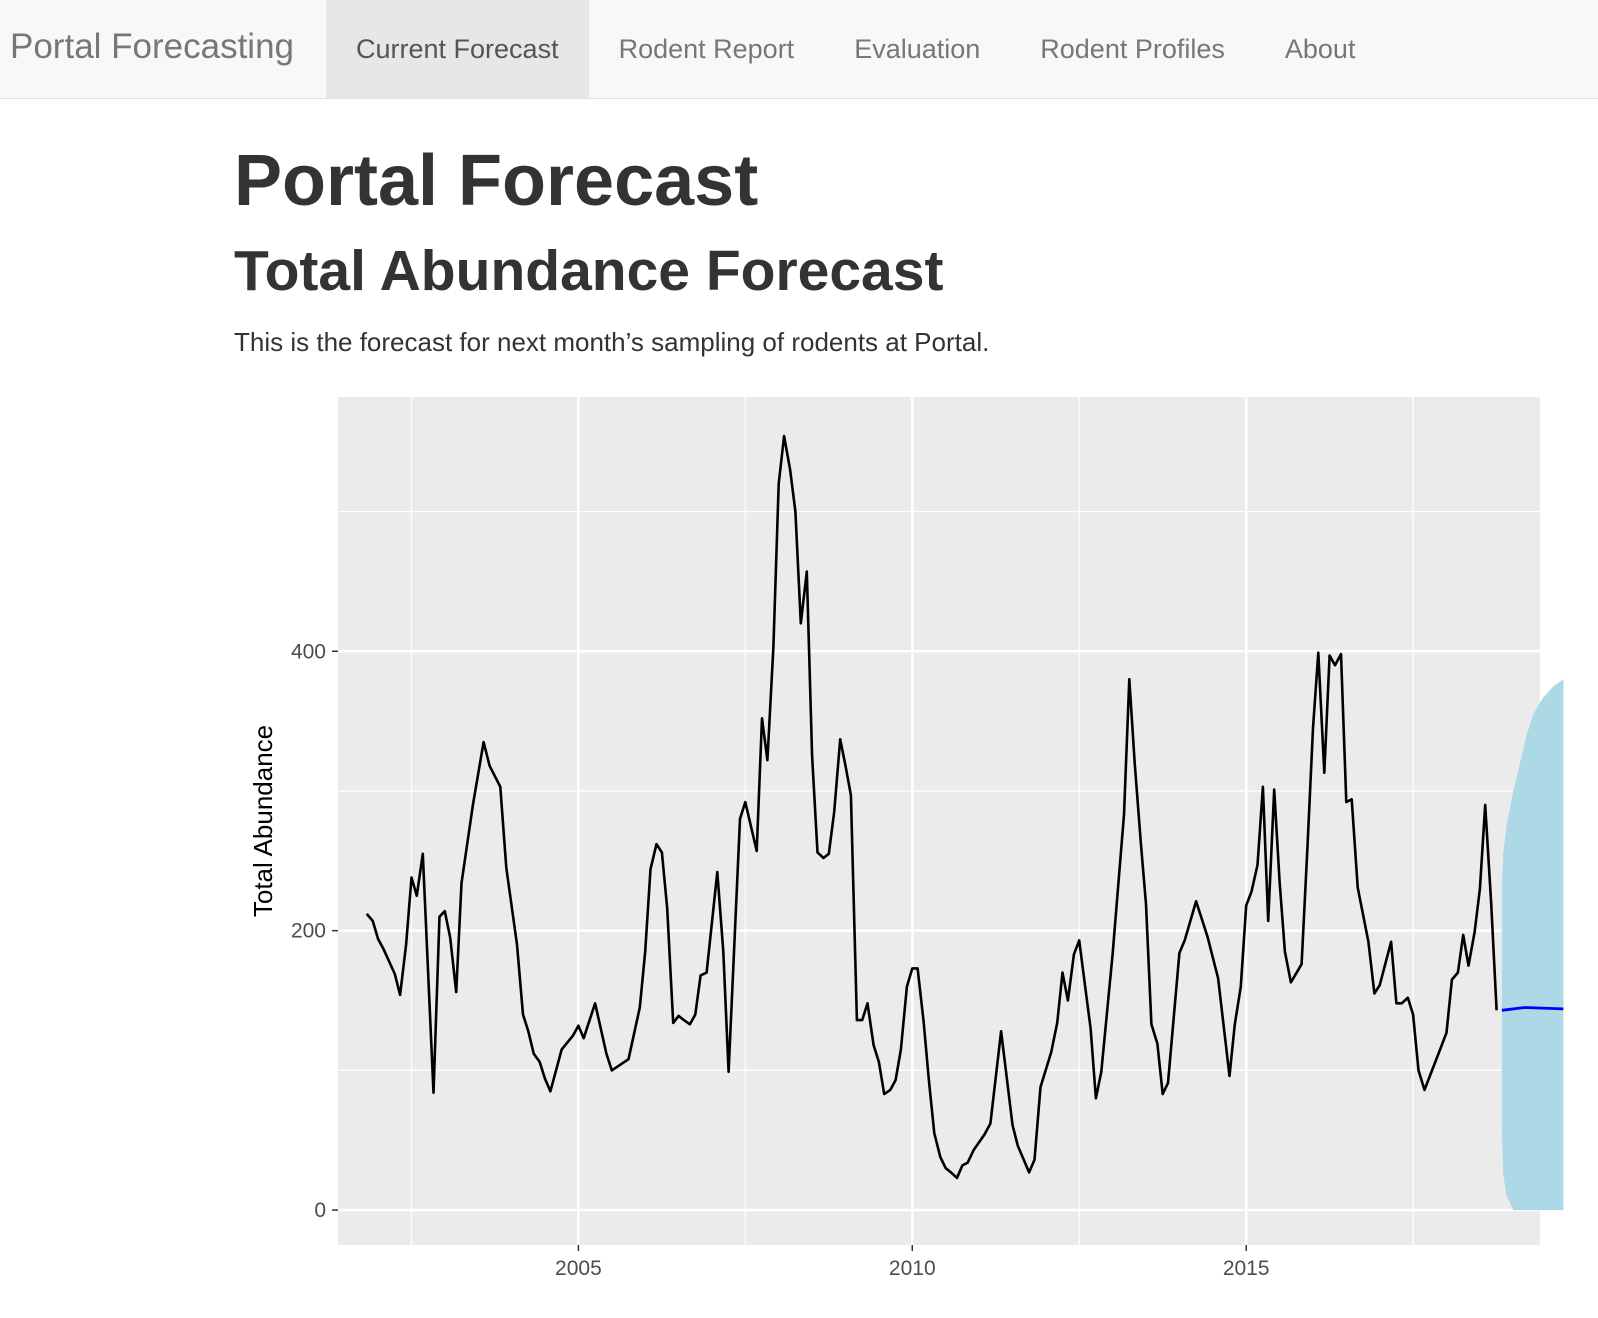 The image size is (1598, 1318). I want to click on y-axis-title: Total Abundance, so click(263, 821).